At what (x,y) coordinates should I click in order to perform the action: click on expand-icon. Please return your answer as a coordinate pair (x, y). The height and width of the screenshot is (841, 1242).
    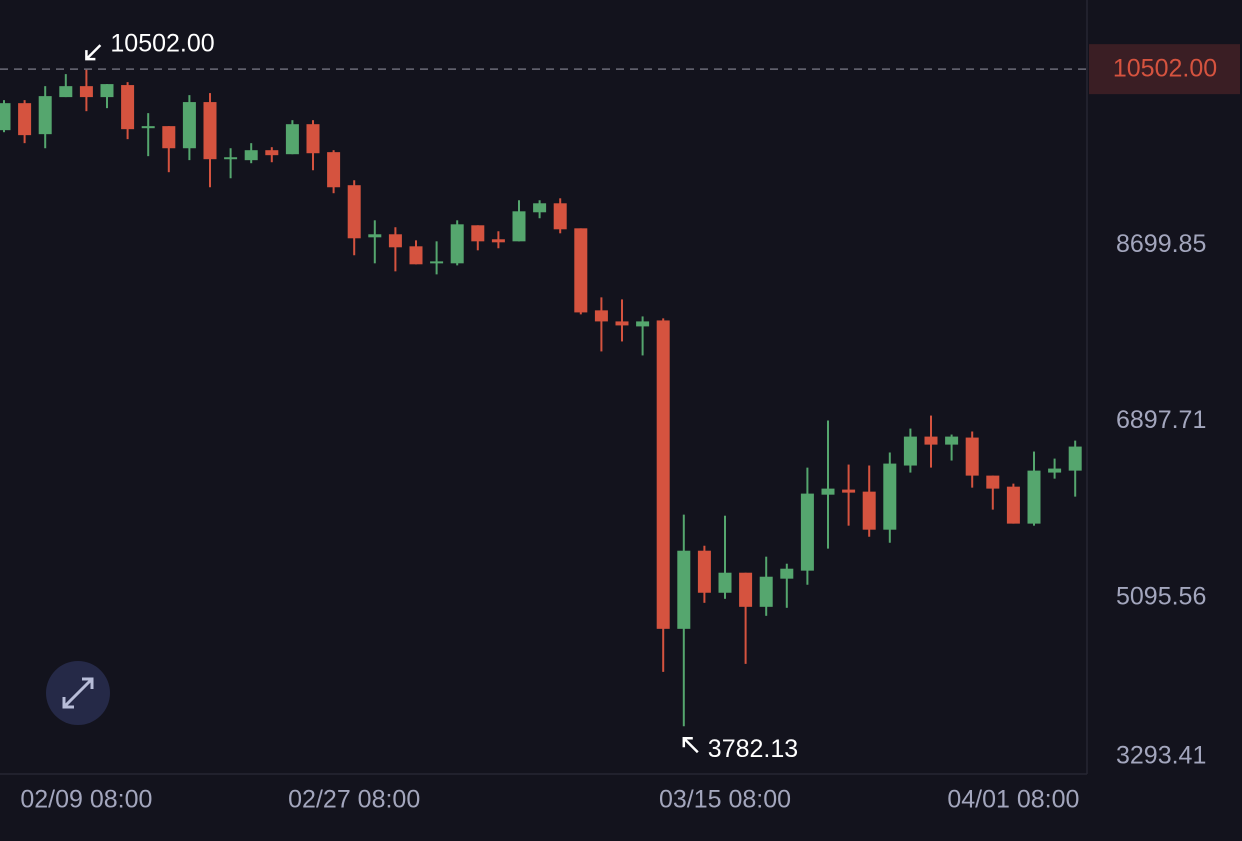
    Looking at the image, I should click on (78, 693).